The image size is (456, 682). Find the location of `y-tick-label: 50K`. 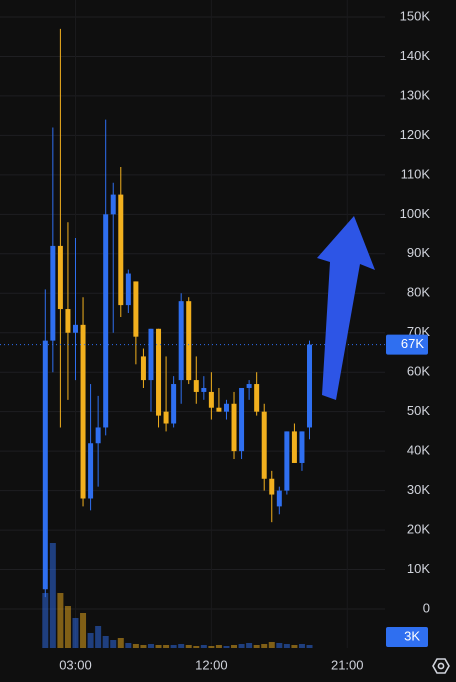

y-tick-label: 50K is located at coordinates (418, 410).